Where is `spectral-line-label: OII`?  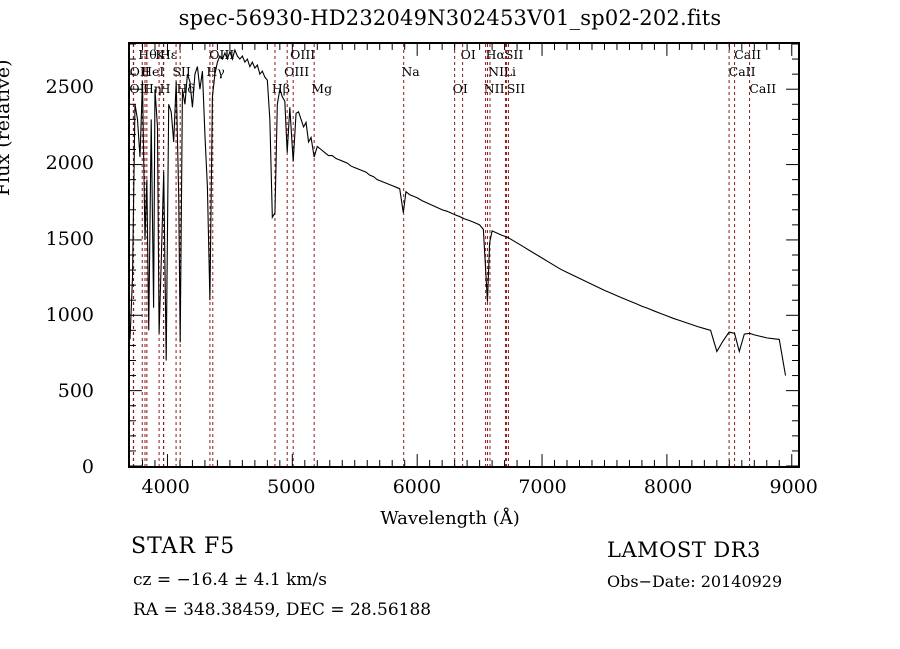 spectral-line-label: OII is located at coordinates (139, 88).